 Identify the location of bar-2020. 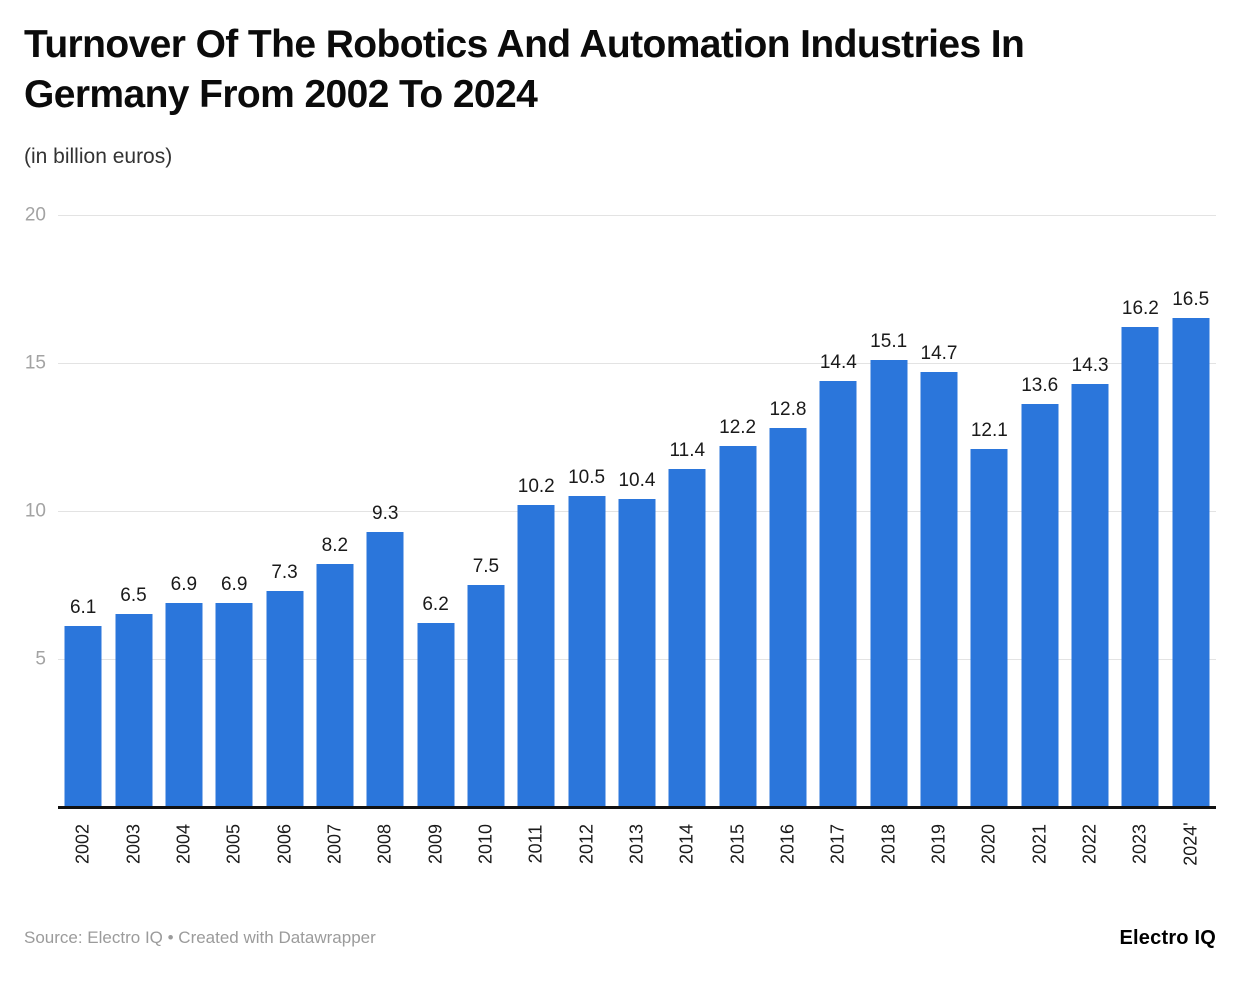
(989, 627).